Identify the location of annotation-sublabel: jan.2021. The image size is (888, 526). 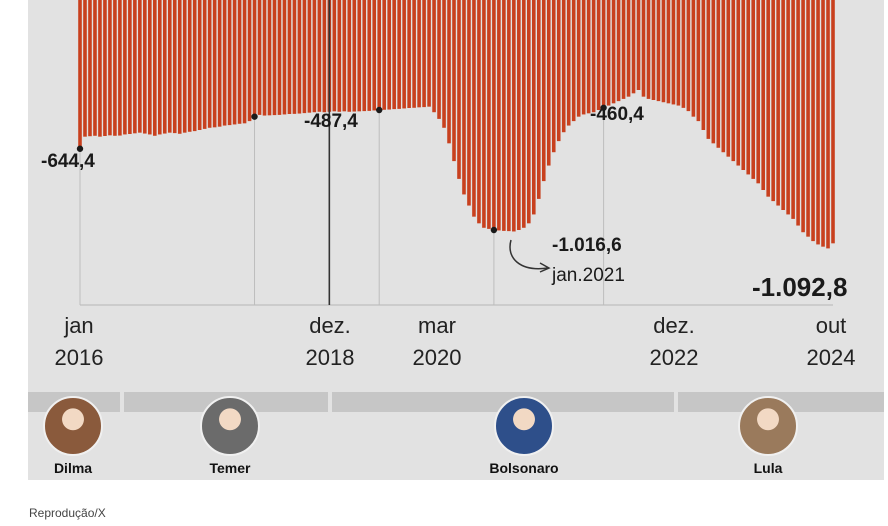
(588, 275).